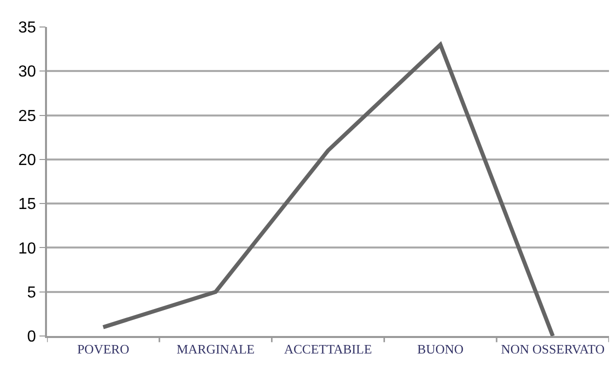  Describe the element at coordinates (215, 348) in the screenshot. I see `x-tick-label: MARGINALE` at that location.